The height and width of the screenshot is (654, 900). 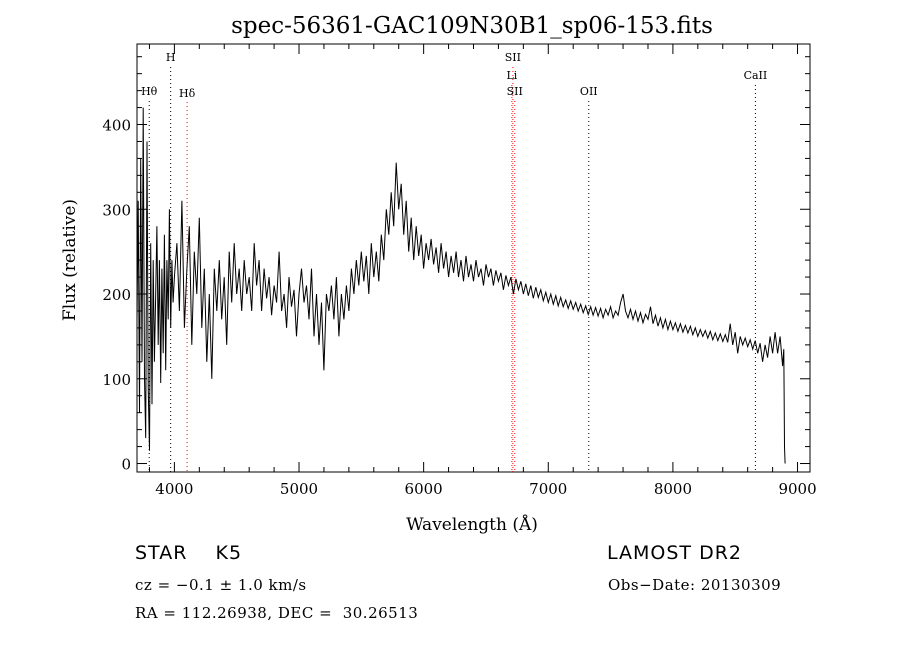 What do you see at coordinates (171, 57) in the screenshot?
I see `spectral-line-label: H` at bounding box center [171, 57].